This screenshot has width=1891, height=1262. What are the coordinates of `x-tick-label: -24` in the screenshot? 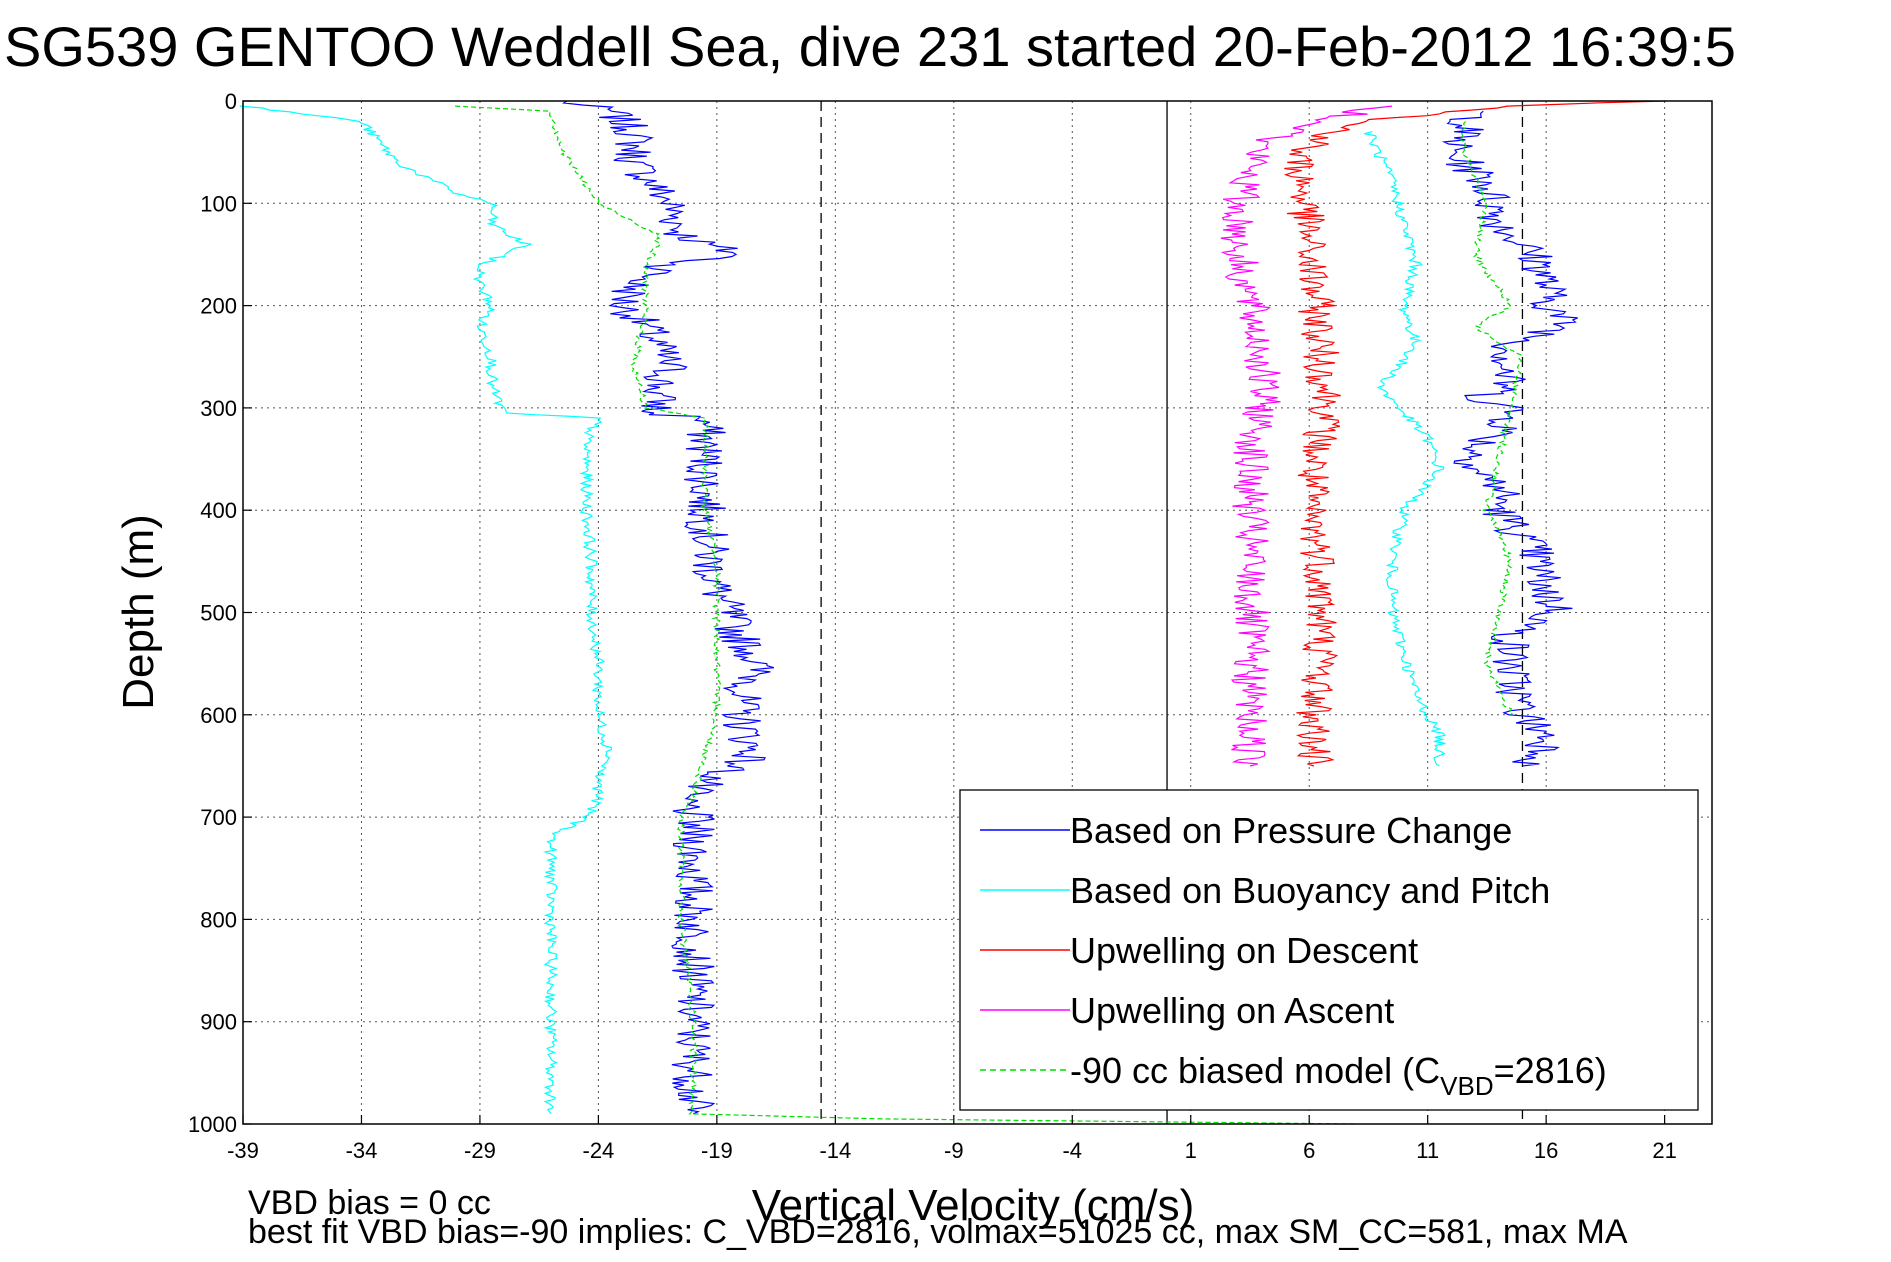 It's located at (599, 1150).